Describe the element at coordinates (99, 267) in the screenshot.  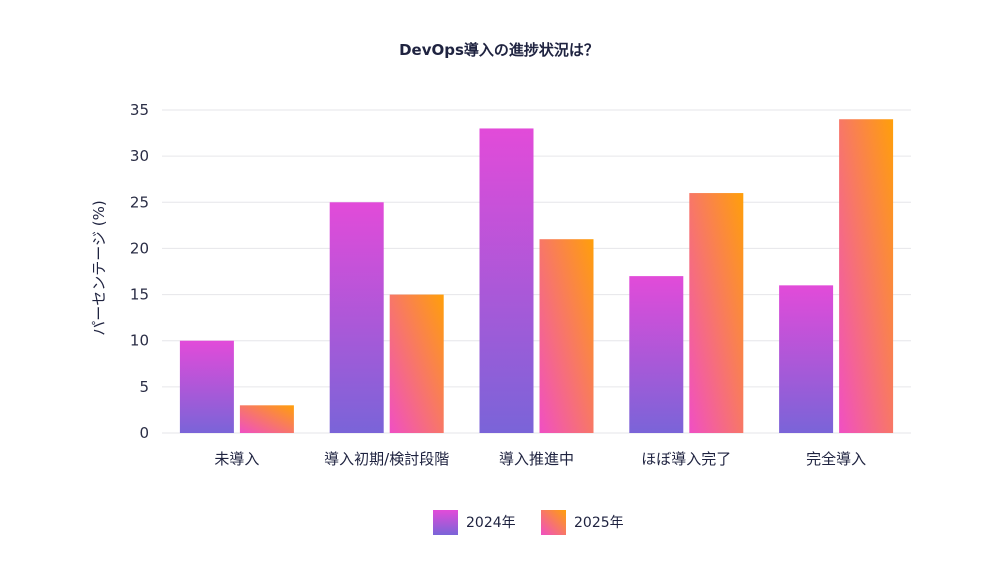
I see `y-axis-label: パーセンテージ (%)` at that location.